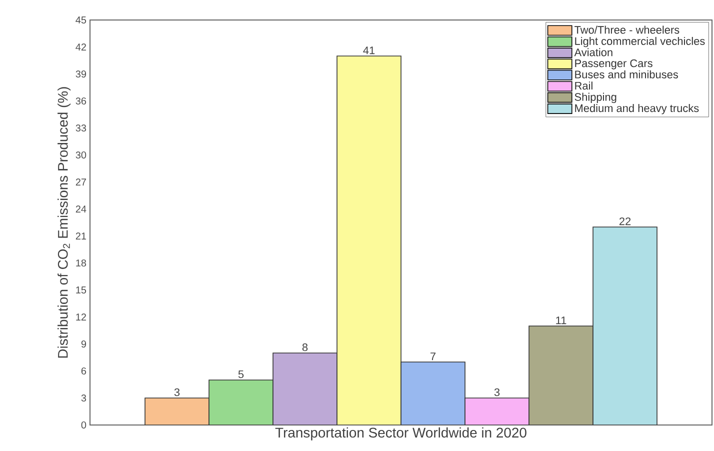 The width and height of the screenshot is (714, 451). Describe the element at coordinates (81, 47) in the screenshot. I see `y-tick-label: 42` at that location.